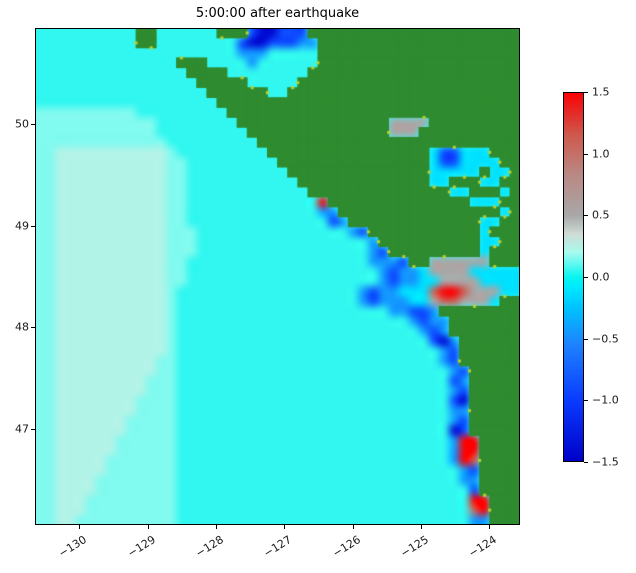  Describe the element at coordinates (601, 154) in the screenshot. I see `colorbar-tick-label: 1.0` at that location.